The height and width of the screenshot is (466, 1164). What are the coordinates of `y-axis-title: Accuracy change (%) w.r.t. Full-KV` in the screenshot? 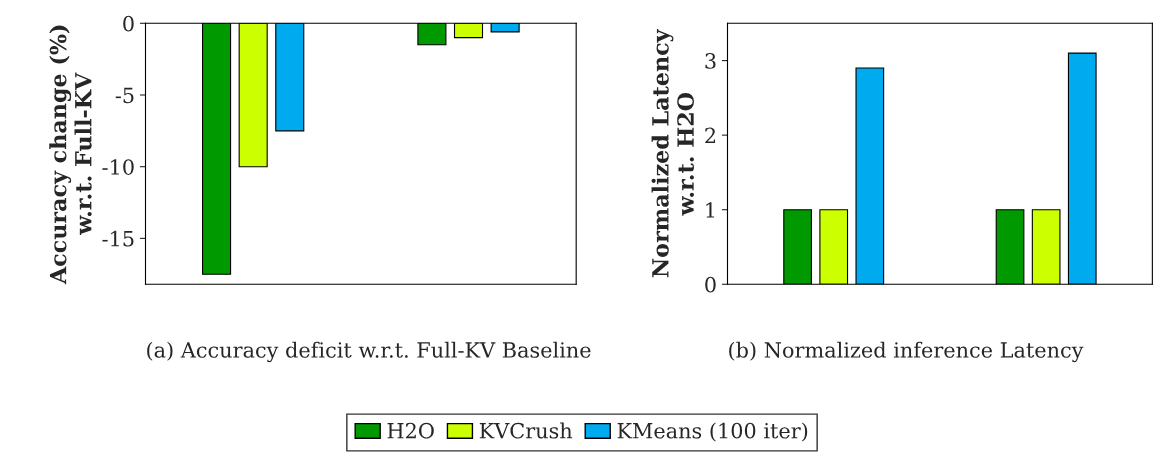 It's located at (70, 155).